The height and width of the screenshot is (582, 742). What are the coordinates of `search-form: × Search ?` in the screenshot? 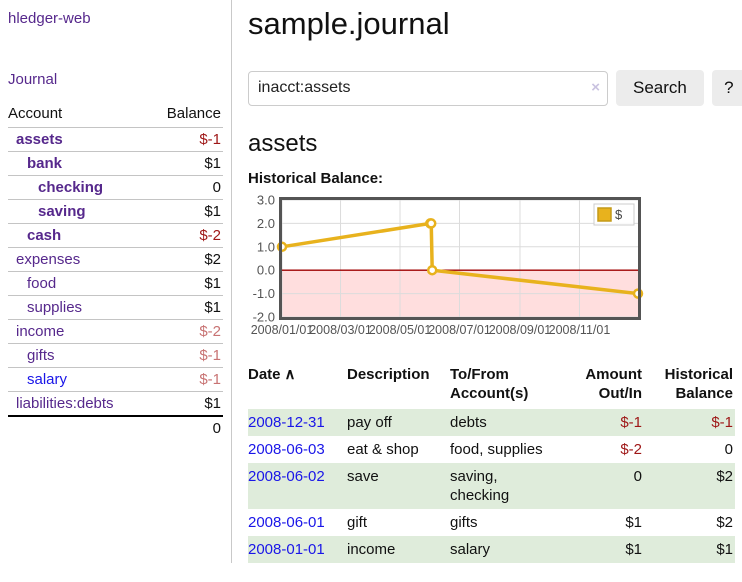 It's located at (495, 88).